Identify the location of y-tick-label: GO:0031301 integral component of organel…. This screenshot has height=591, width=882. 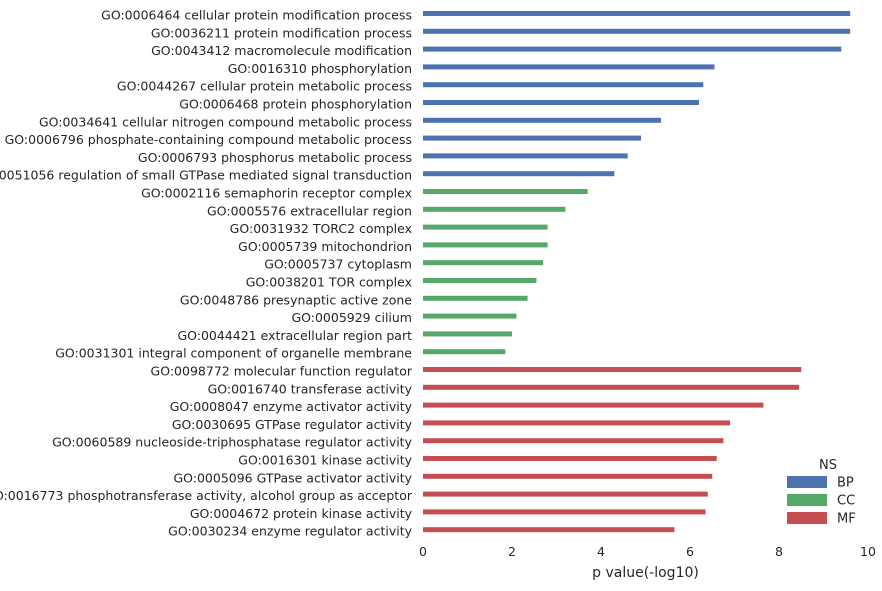
(233, 353).